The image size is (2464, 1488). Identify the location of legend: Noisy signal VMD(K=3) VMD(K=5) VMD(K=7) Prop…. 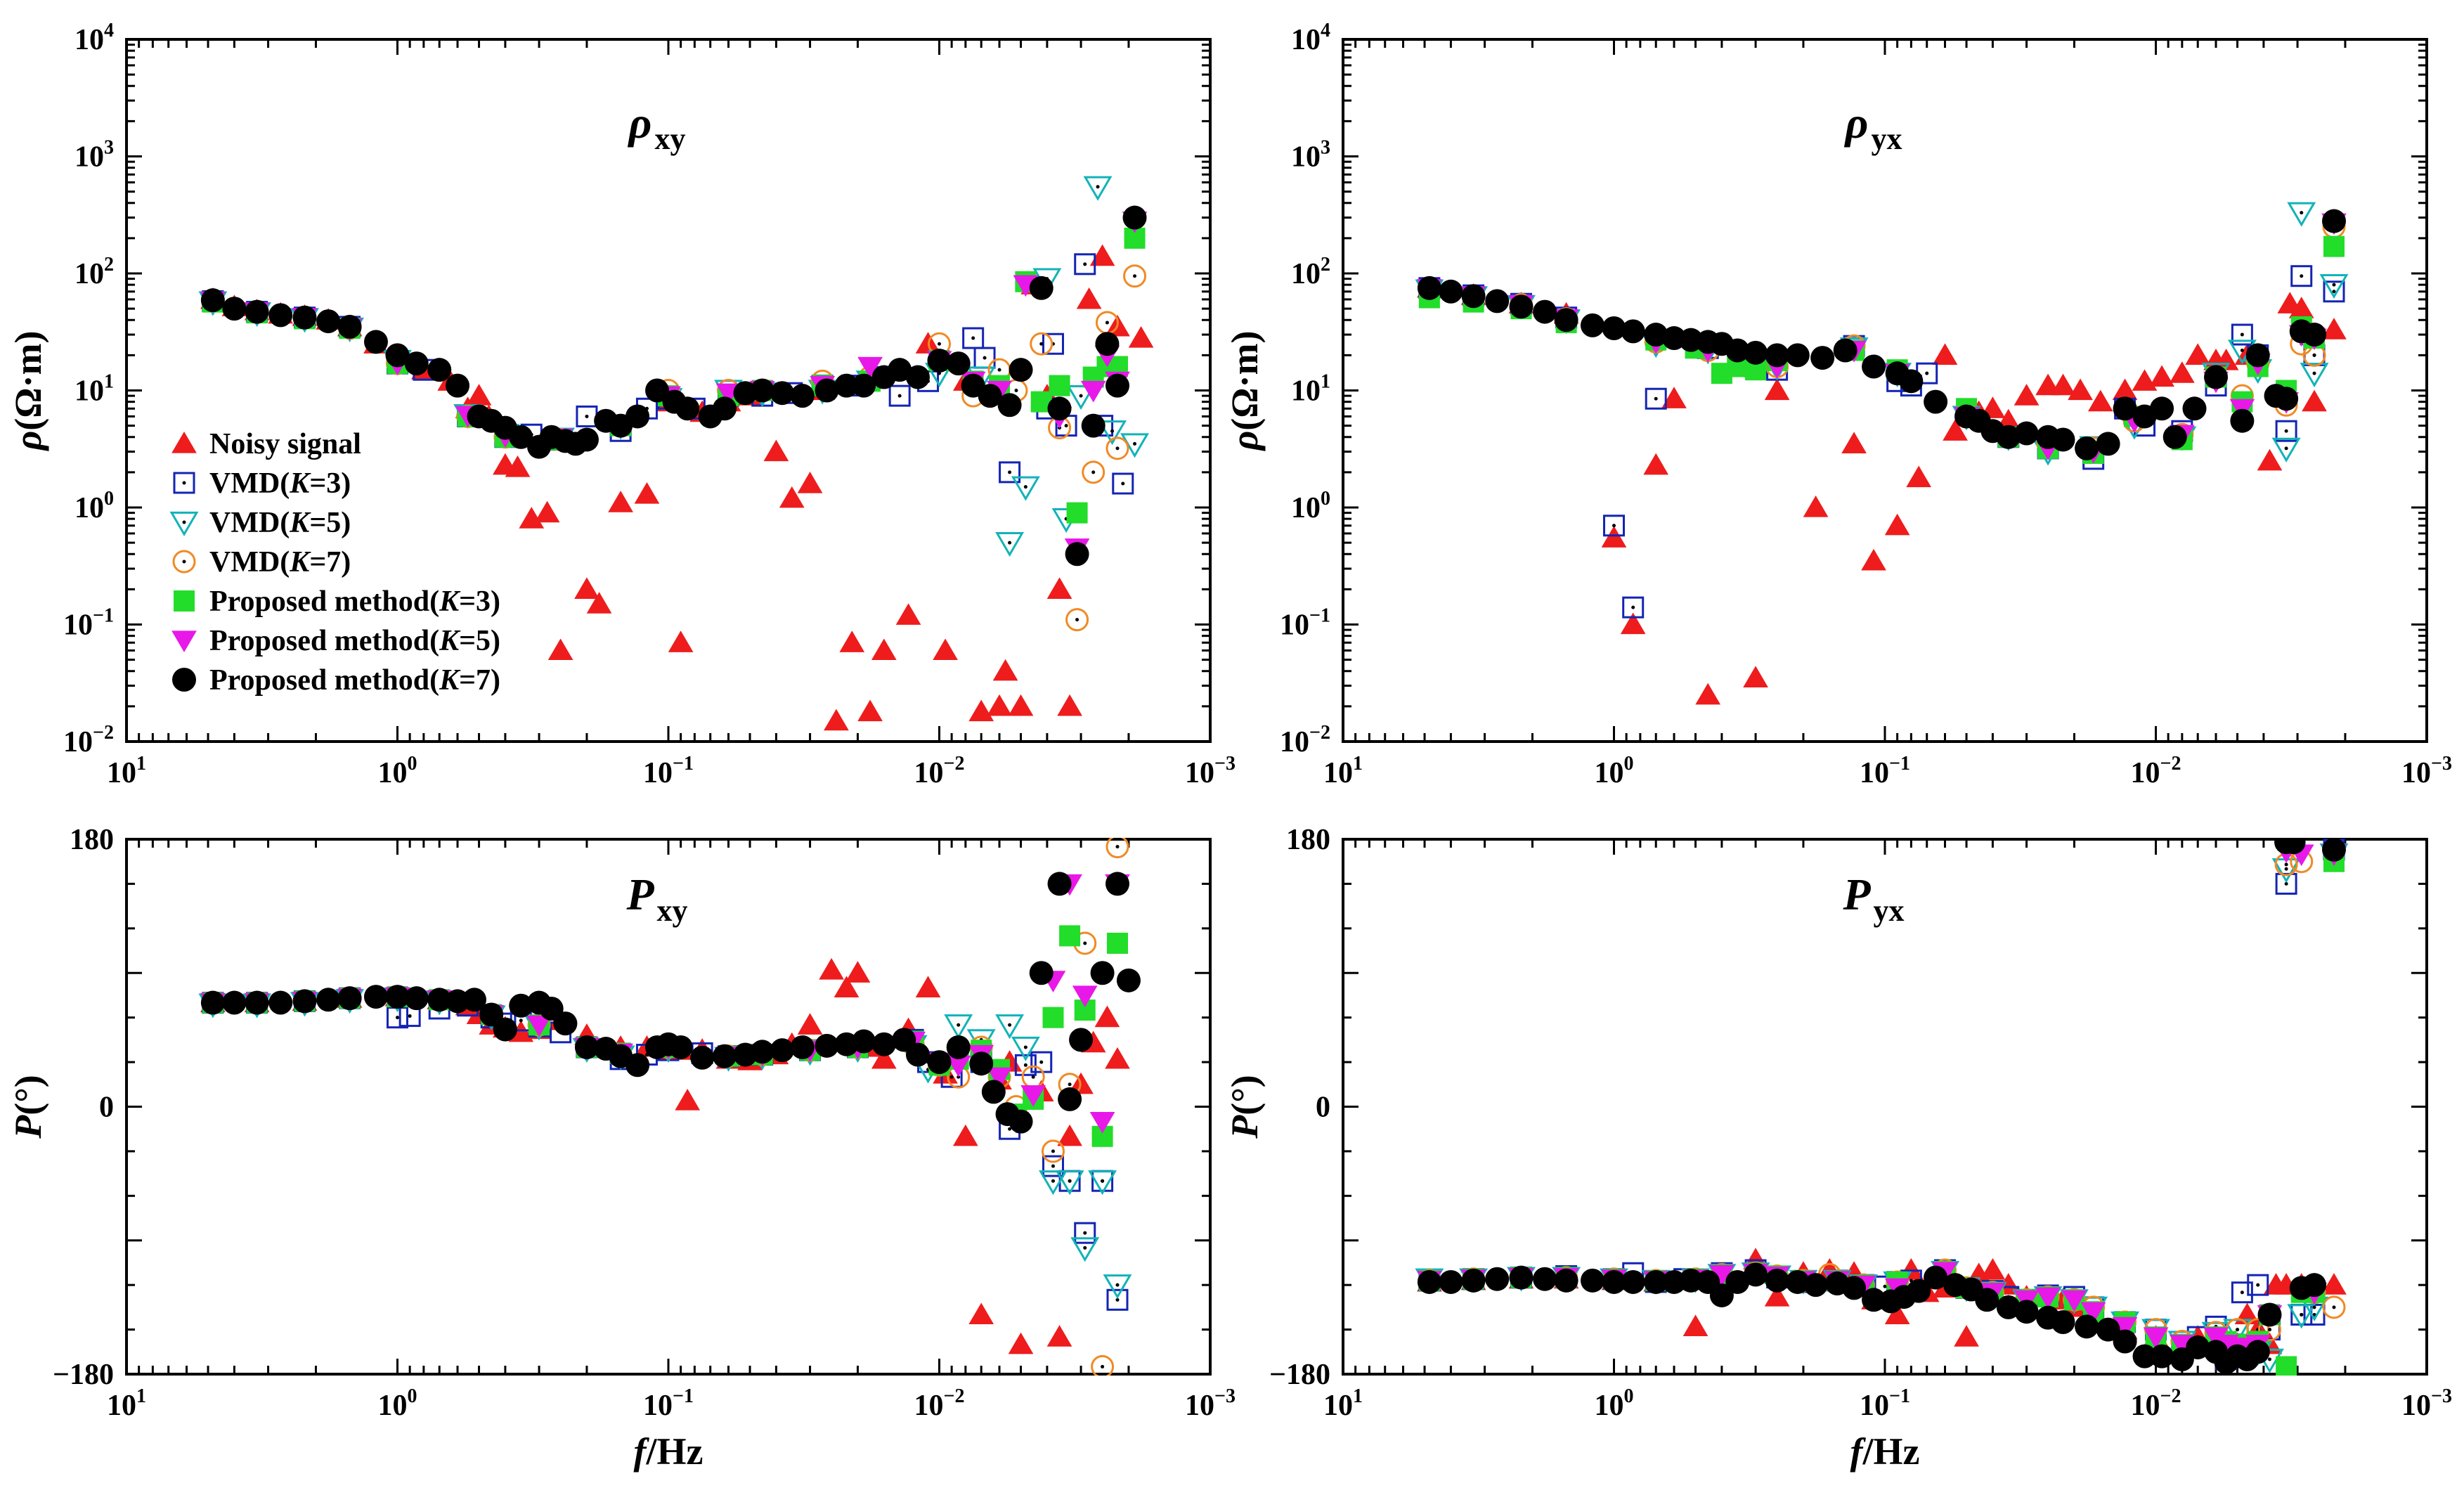
(335, 562).